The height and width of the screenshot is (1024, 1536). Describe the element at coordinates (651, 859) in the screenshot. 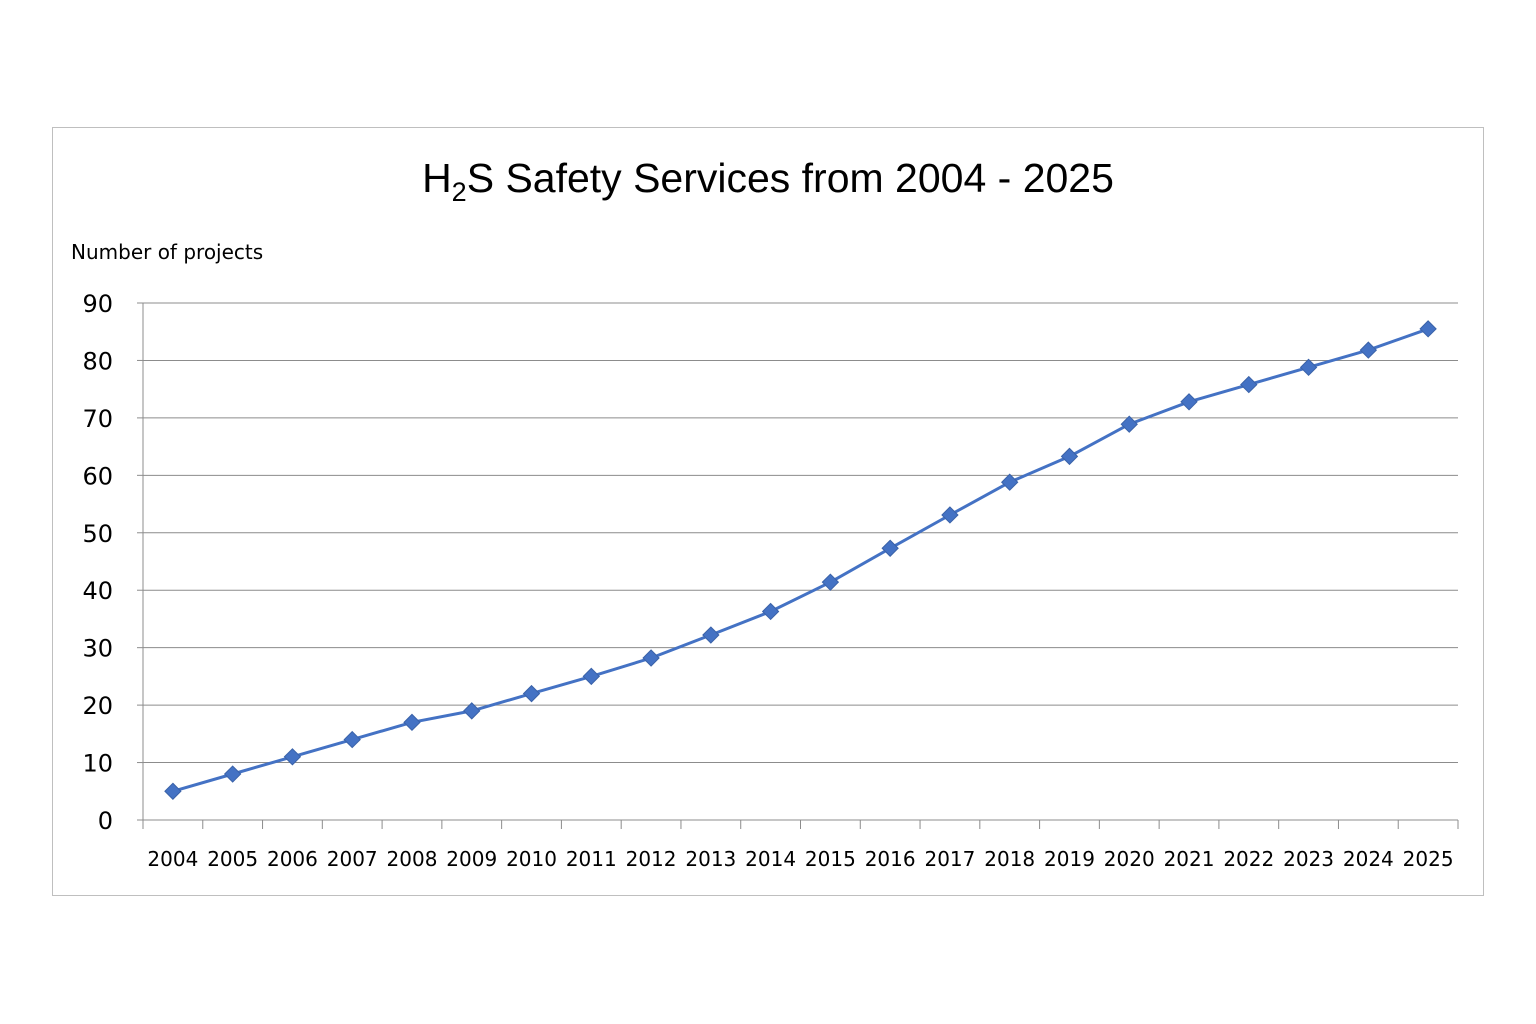

I see `x-tick-label: 2012` at that location.